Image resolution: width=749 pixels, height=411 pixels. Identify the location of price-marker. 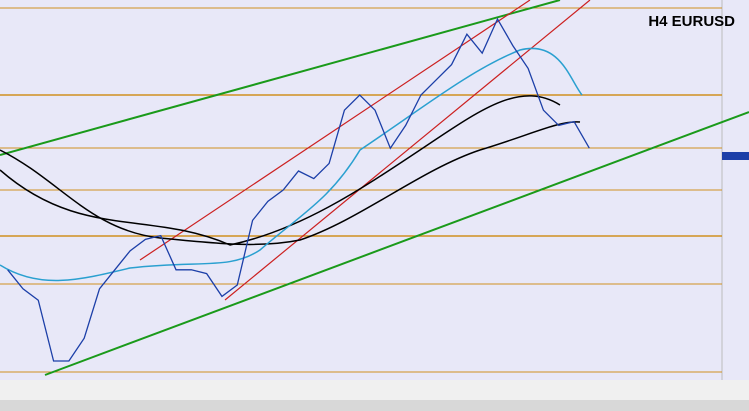
(735, 156).